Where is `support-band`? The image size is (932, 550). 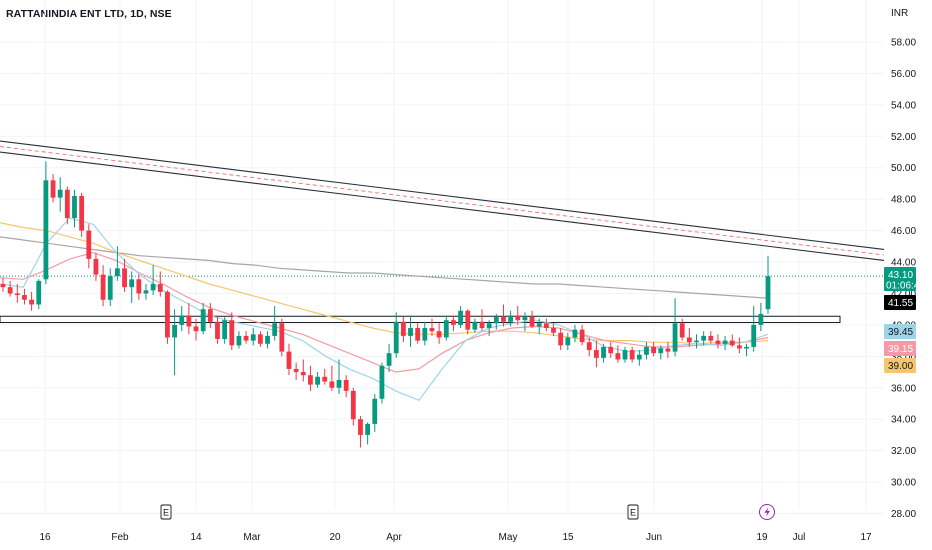
support-band is located at coordinates (420, 319).